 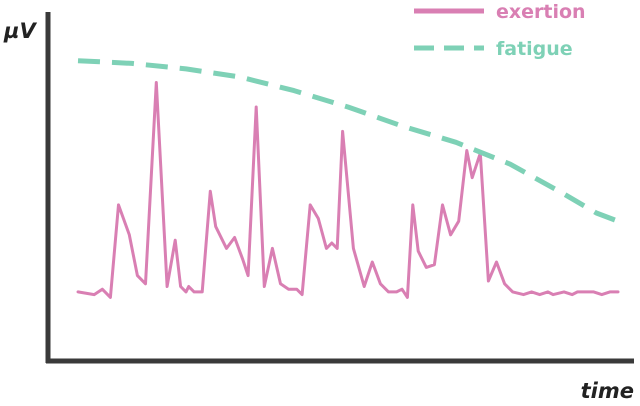 I want to click on legend-label-fatigue: fatigue, so click(x=534, y=49).